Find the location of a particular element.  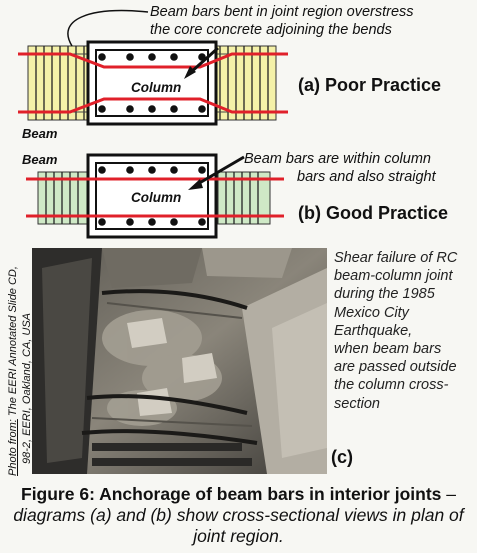

annotation-leader-a is located at coordinates (108, 28).